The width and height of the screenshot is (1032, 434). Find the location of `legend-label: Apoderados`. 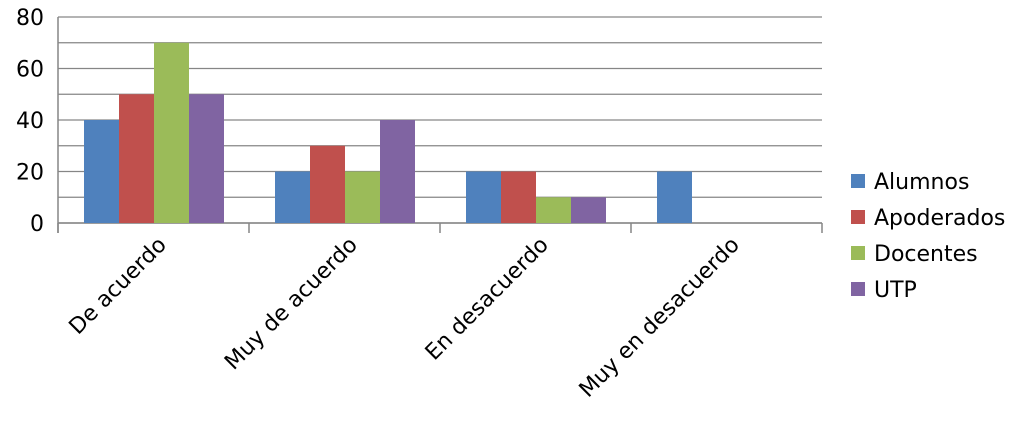

legend-label: Apoderados is located at coordinates (939, 218).